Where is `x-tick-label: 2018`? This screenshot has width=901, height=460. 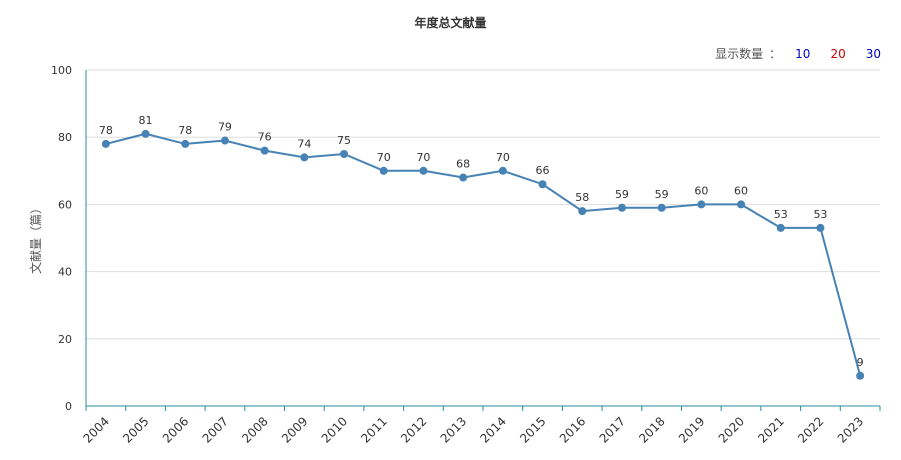 x-tick-label: 2018 is located at coordinates (651, 429).